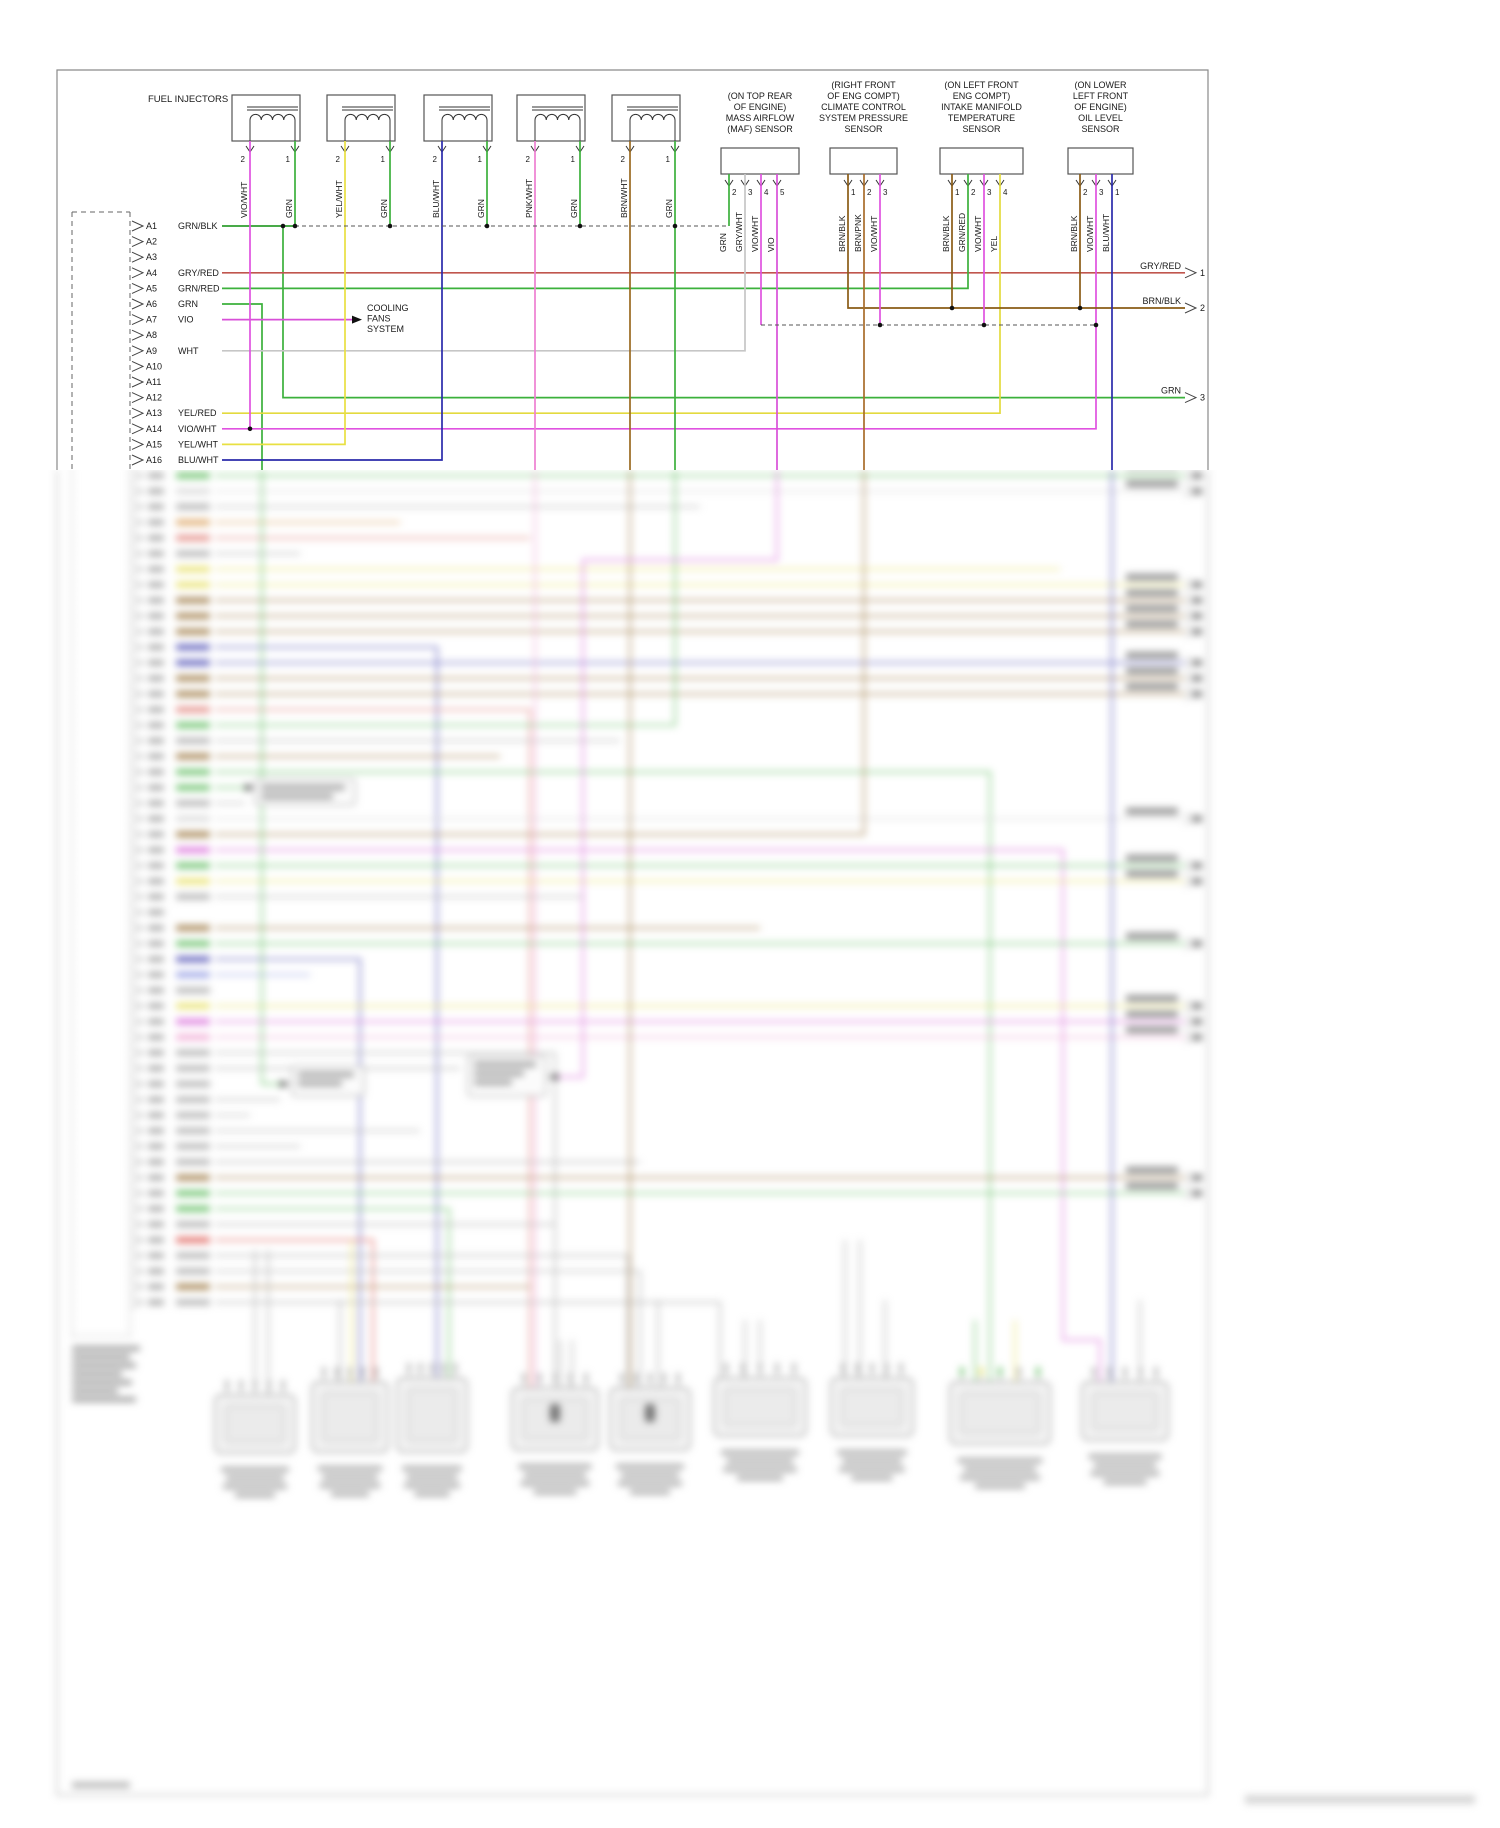 The width and height of the screenshot is (1500, 1828). What do you see at coordinates (154, 460) in the screenshot?
I see `pin-id: A16` at bounding box center [154, 460].